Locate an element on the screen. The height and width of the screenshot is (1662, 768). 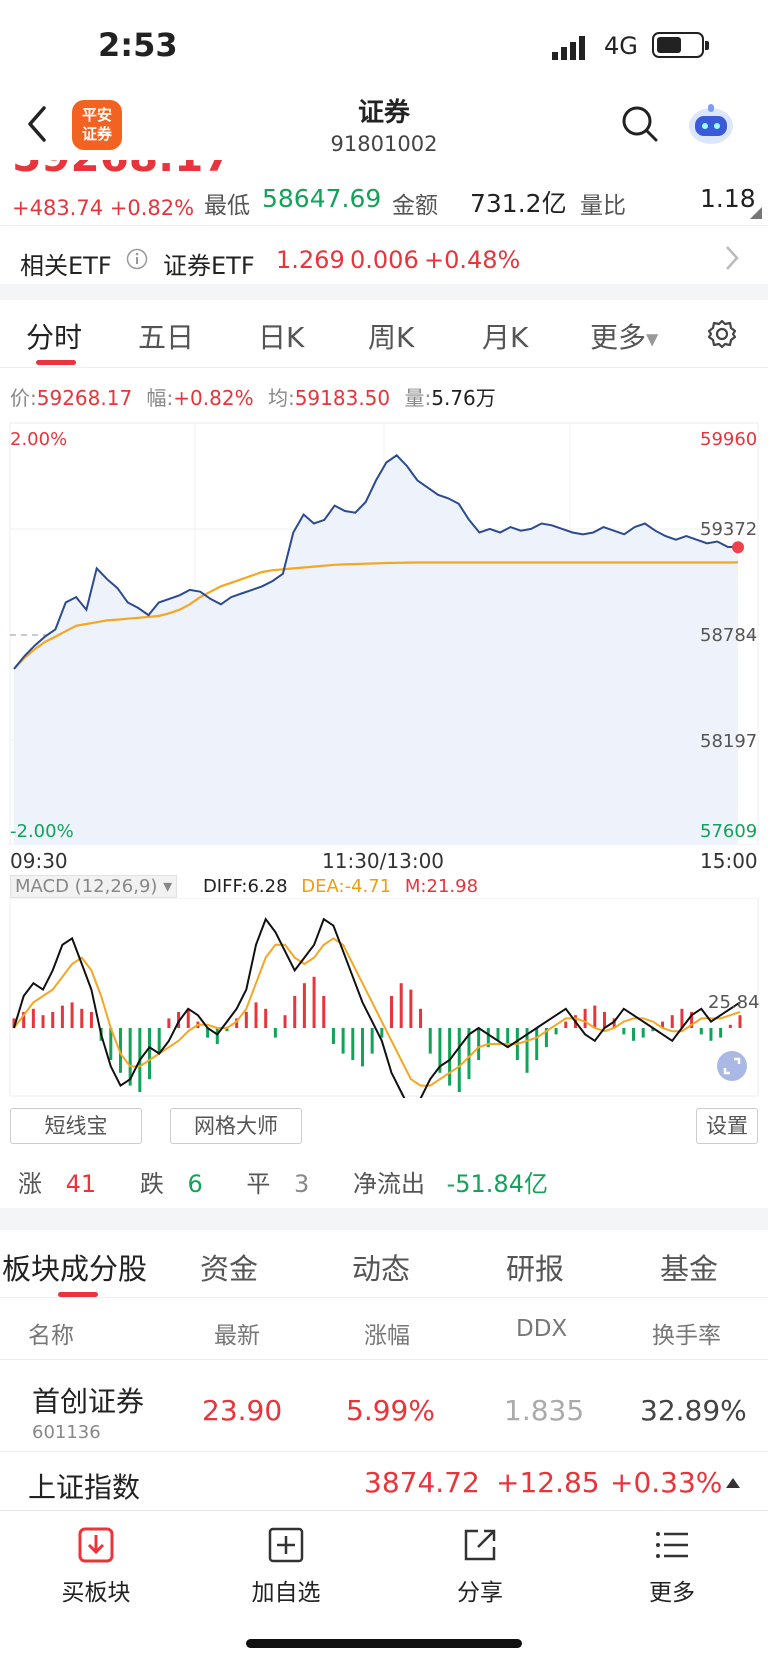
status-bar: 2:53 4G is located at coordinates (384, 45).